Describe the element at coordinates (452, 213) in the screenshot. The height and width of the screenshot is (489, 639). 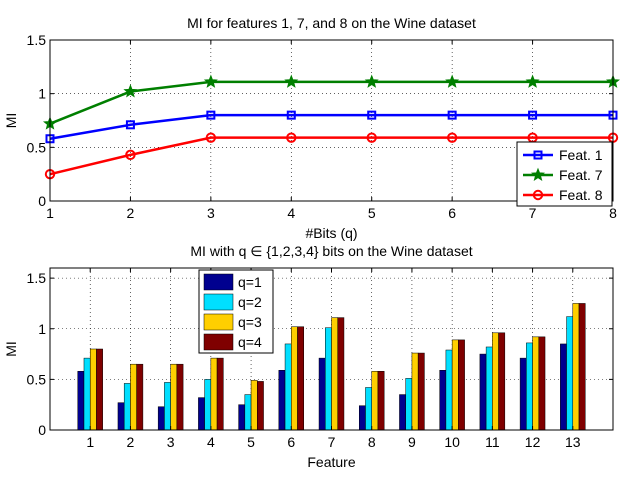
I see `line-chart-x-tick-label: 6` at that location.